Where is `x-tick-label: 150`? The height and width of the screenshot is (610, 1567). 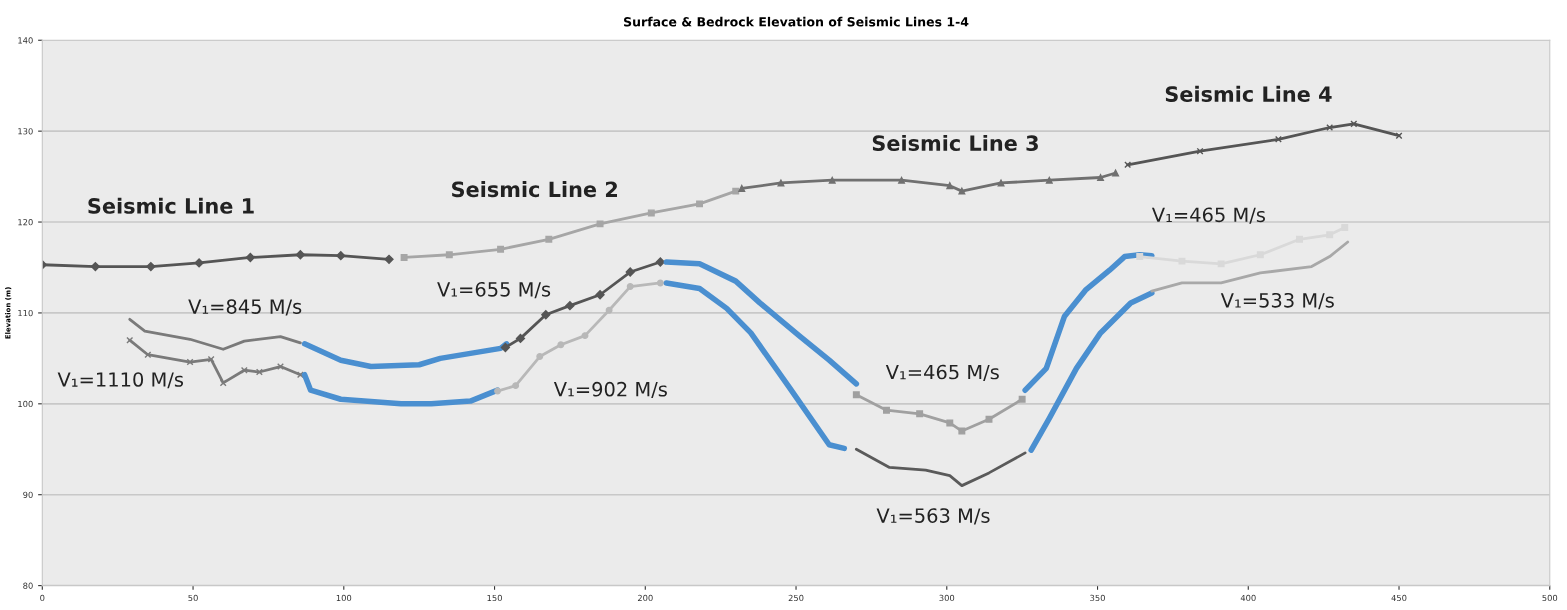 x-tick-label: 150 is located at coordinates (494, 598).